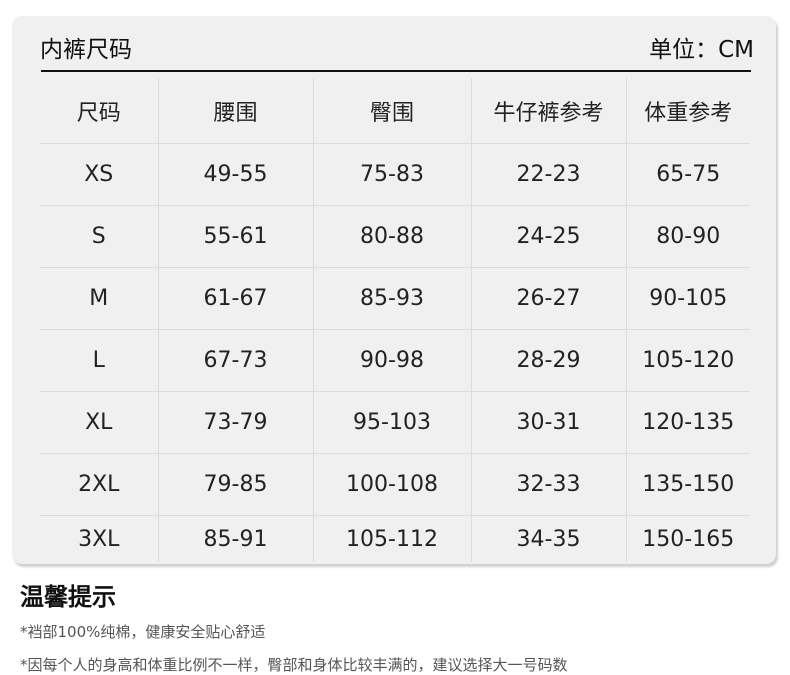 This screenshot has height=675, width=790. Describe the element at coordinates (99, 298) in the screenshot. I see `table-cell: M` at that location.